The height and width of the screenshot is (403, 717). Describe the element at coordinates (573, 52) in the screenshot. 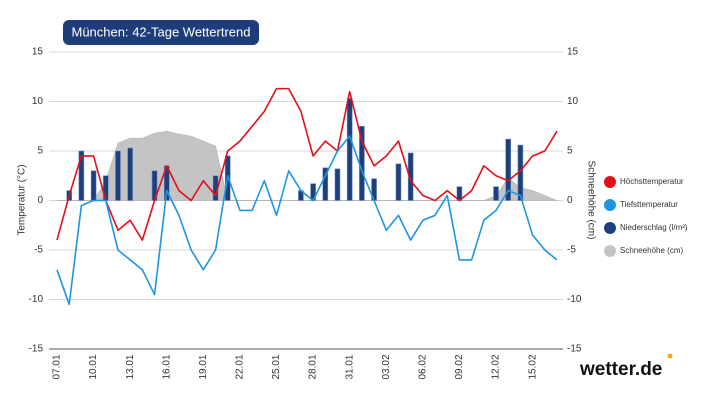

I see `y2-tick-label: 15` at that location.